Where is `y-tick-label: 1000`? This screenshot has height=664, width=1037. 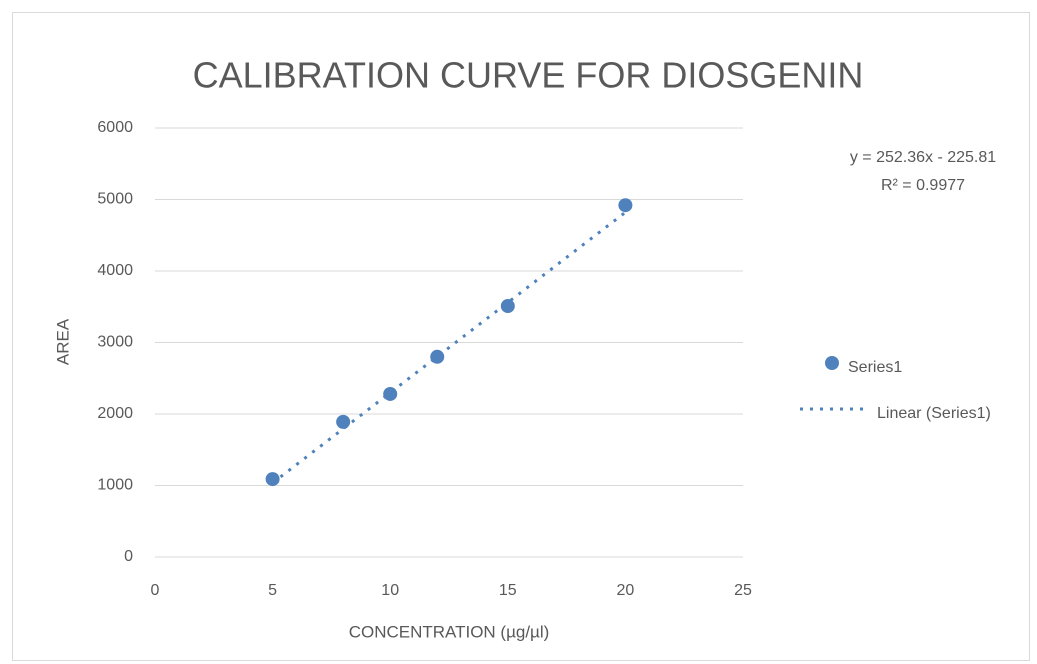 y-tick-label: 1000 is located at coordinates (115, 485).